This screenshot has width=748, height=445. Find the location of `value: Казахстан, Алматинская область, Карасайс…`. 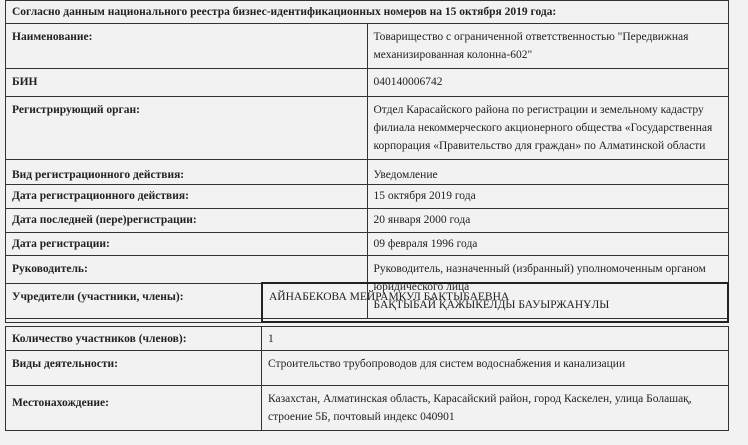

value: Казахстан, Алматинская область, Карасайс… is located at coordinates (495, 408).